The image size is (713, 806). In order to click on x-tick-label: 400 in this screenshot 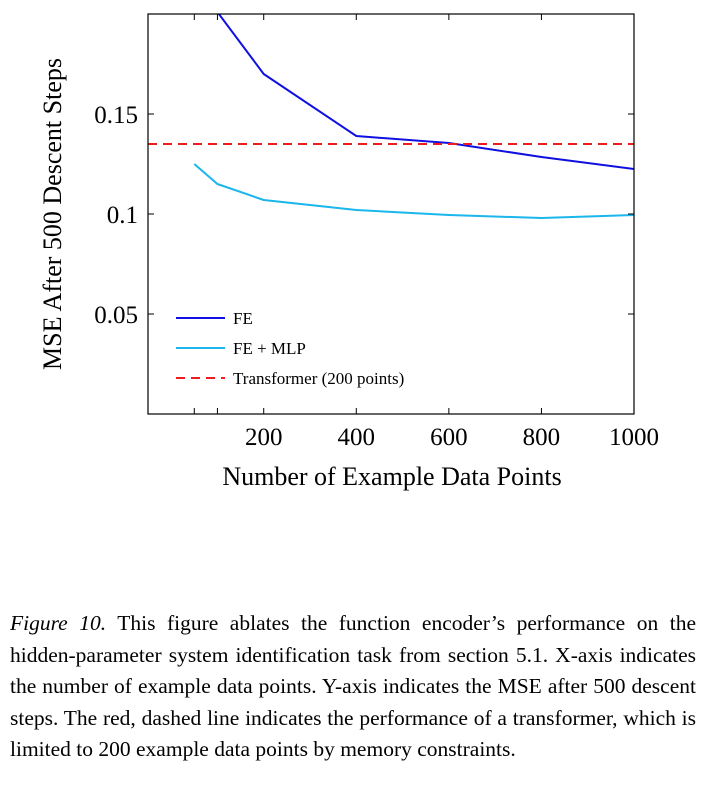, I will do `click(357, 437)`.